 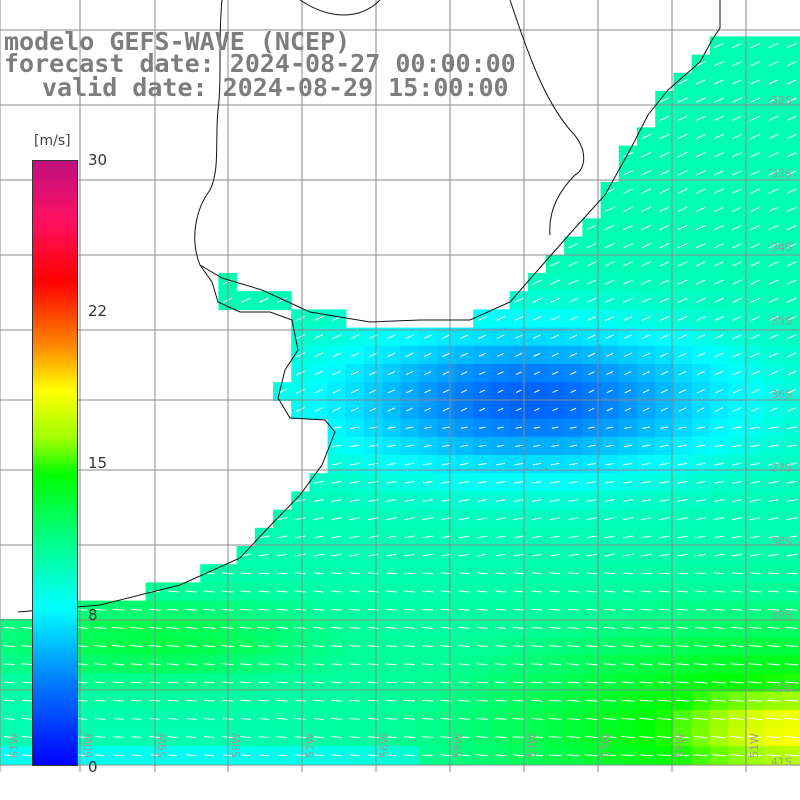 What do you see at coordinates (754, 745) in the screenshot?
I see `lon-label: 51W` at bounding box center [754, 745].